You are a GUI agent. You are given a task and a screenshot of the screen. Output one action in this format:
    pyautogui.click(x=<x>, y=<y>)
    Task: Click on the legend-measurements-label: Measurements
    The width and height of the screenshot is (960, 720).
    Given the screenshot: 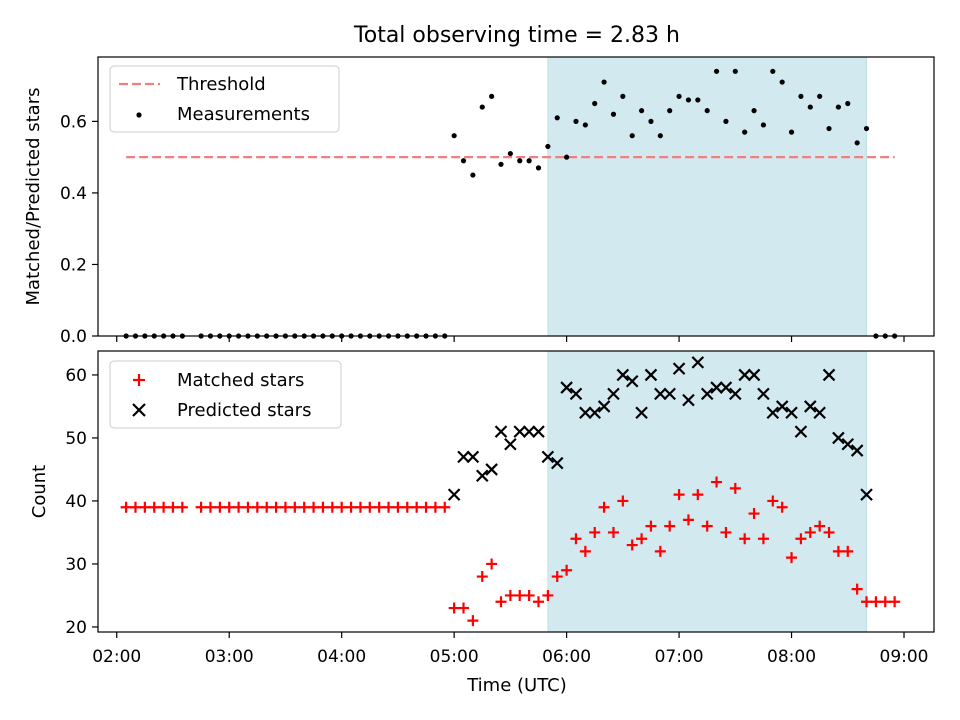 What is the action you would take?
    pyautogui.click(x=243, y=114)
    